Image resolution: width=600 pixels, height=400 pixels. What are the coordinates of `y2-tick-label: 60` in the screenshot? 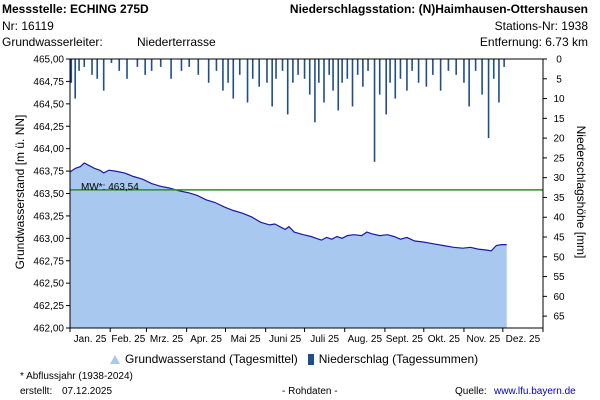 It's located at (559, 297).